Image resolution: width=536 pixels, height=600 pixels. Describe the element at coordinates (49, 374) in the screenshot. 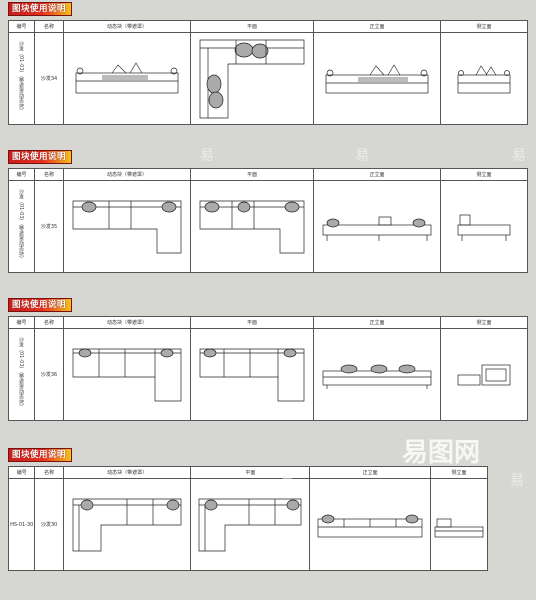

I see `name-cell: 沙发36` at that location.